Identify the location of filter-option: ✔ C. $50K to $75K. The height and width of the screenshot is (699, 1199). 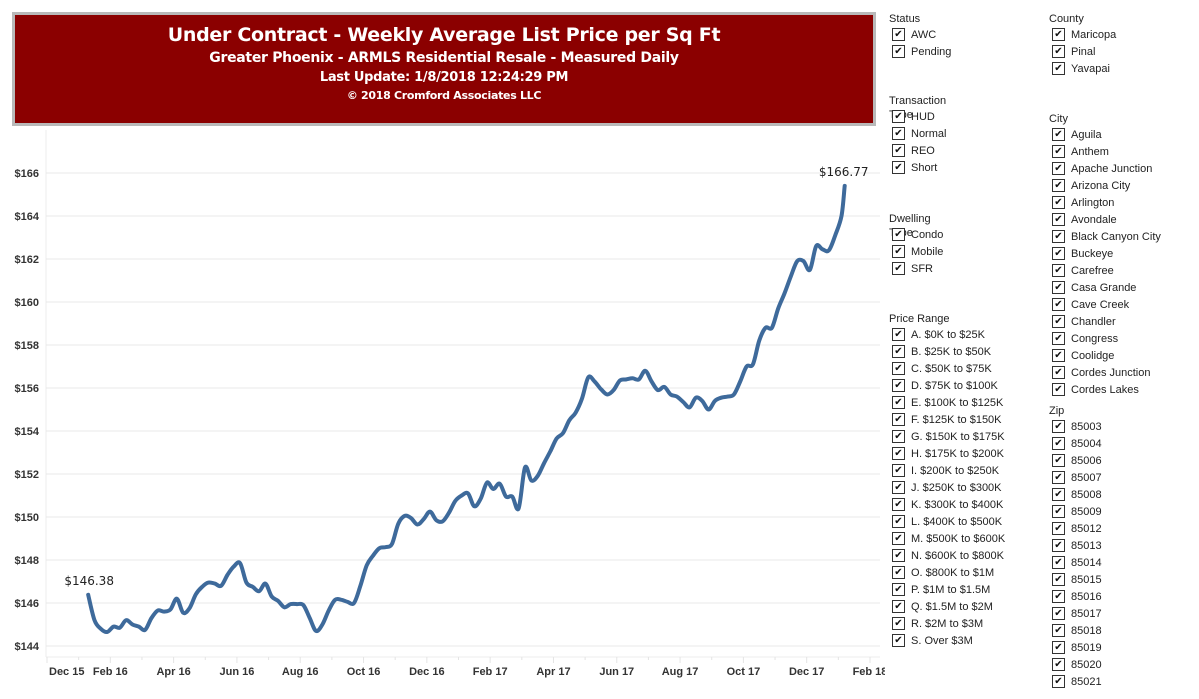
(947, 368).